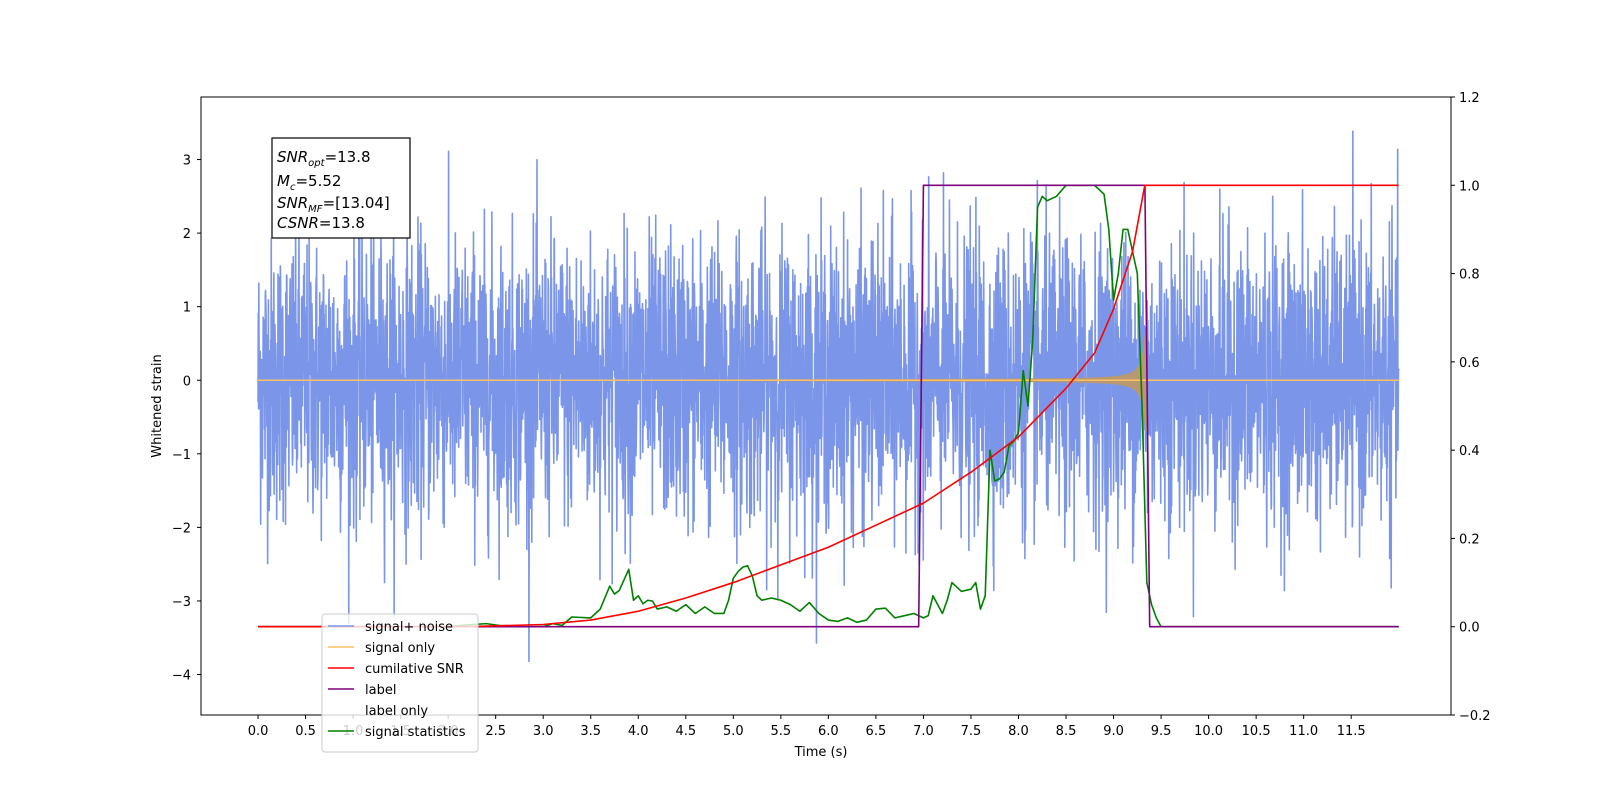 The height and width of the screenshot is (800, 1600). Describe the element at coordinates (396, 711) in the screenshot. I see `legend-label: label only` at that location.